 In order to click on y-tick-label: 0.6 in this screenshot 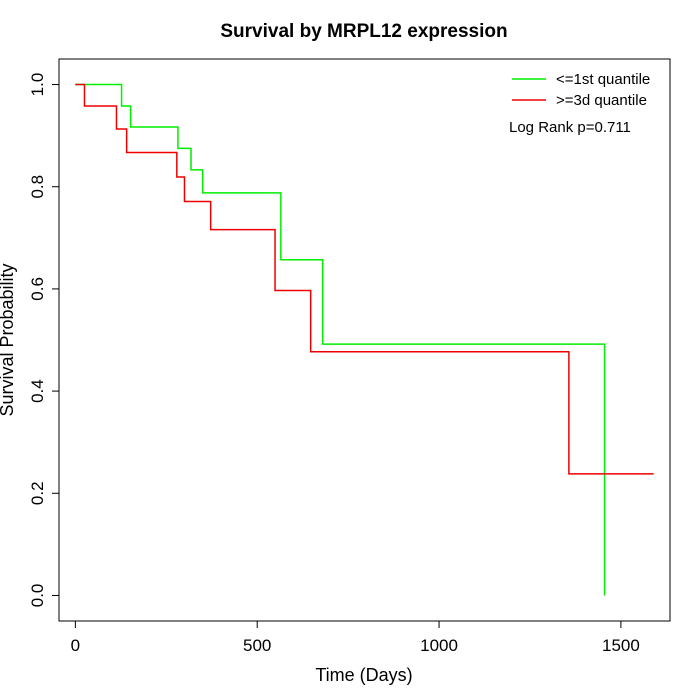, I will do `click(37, 289)`.